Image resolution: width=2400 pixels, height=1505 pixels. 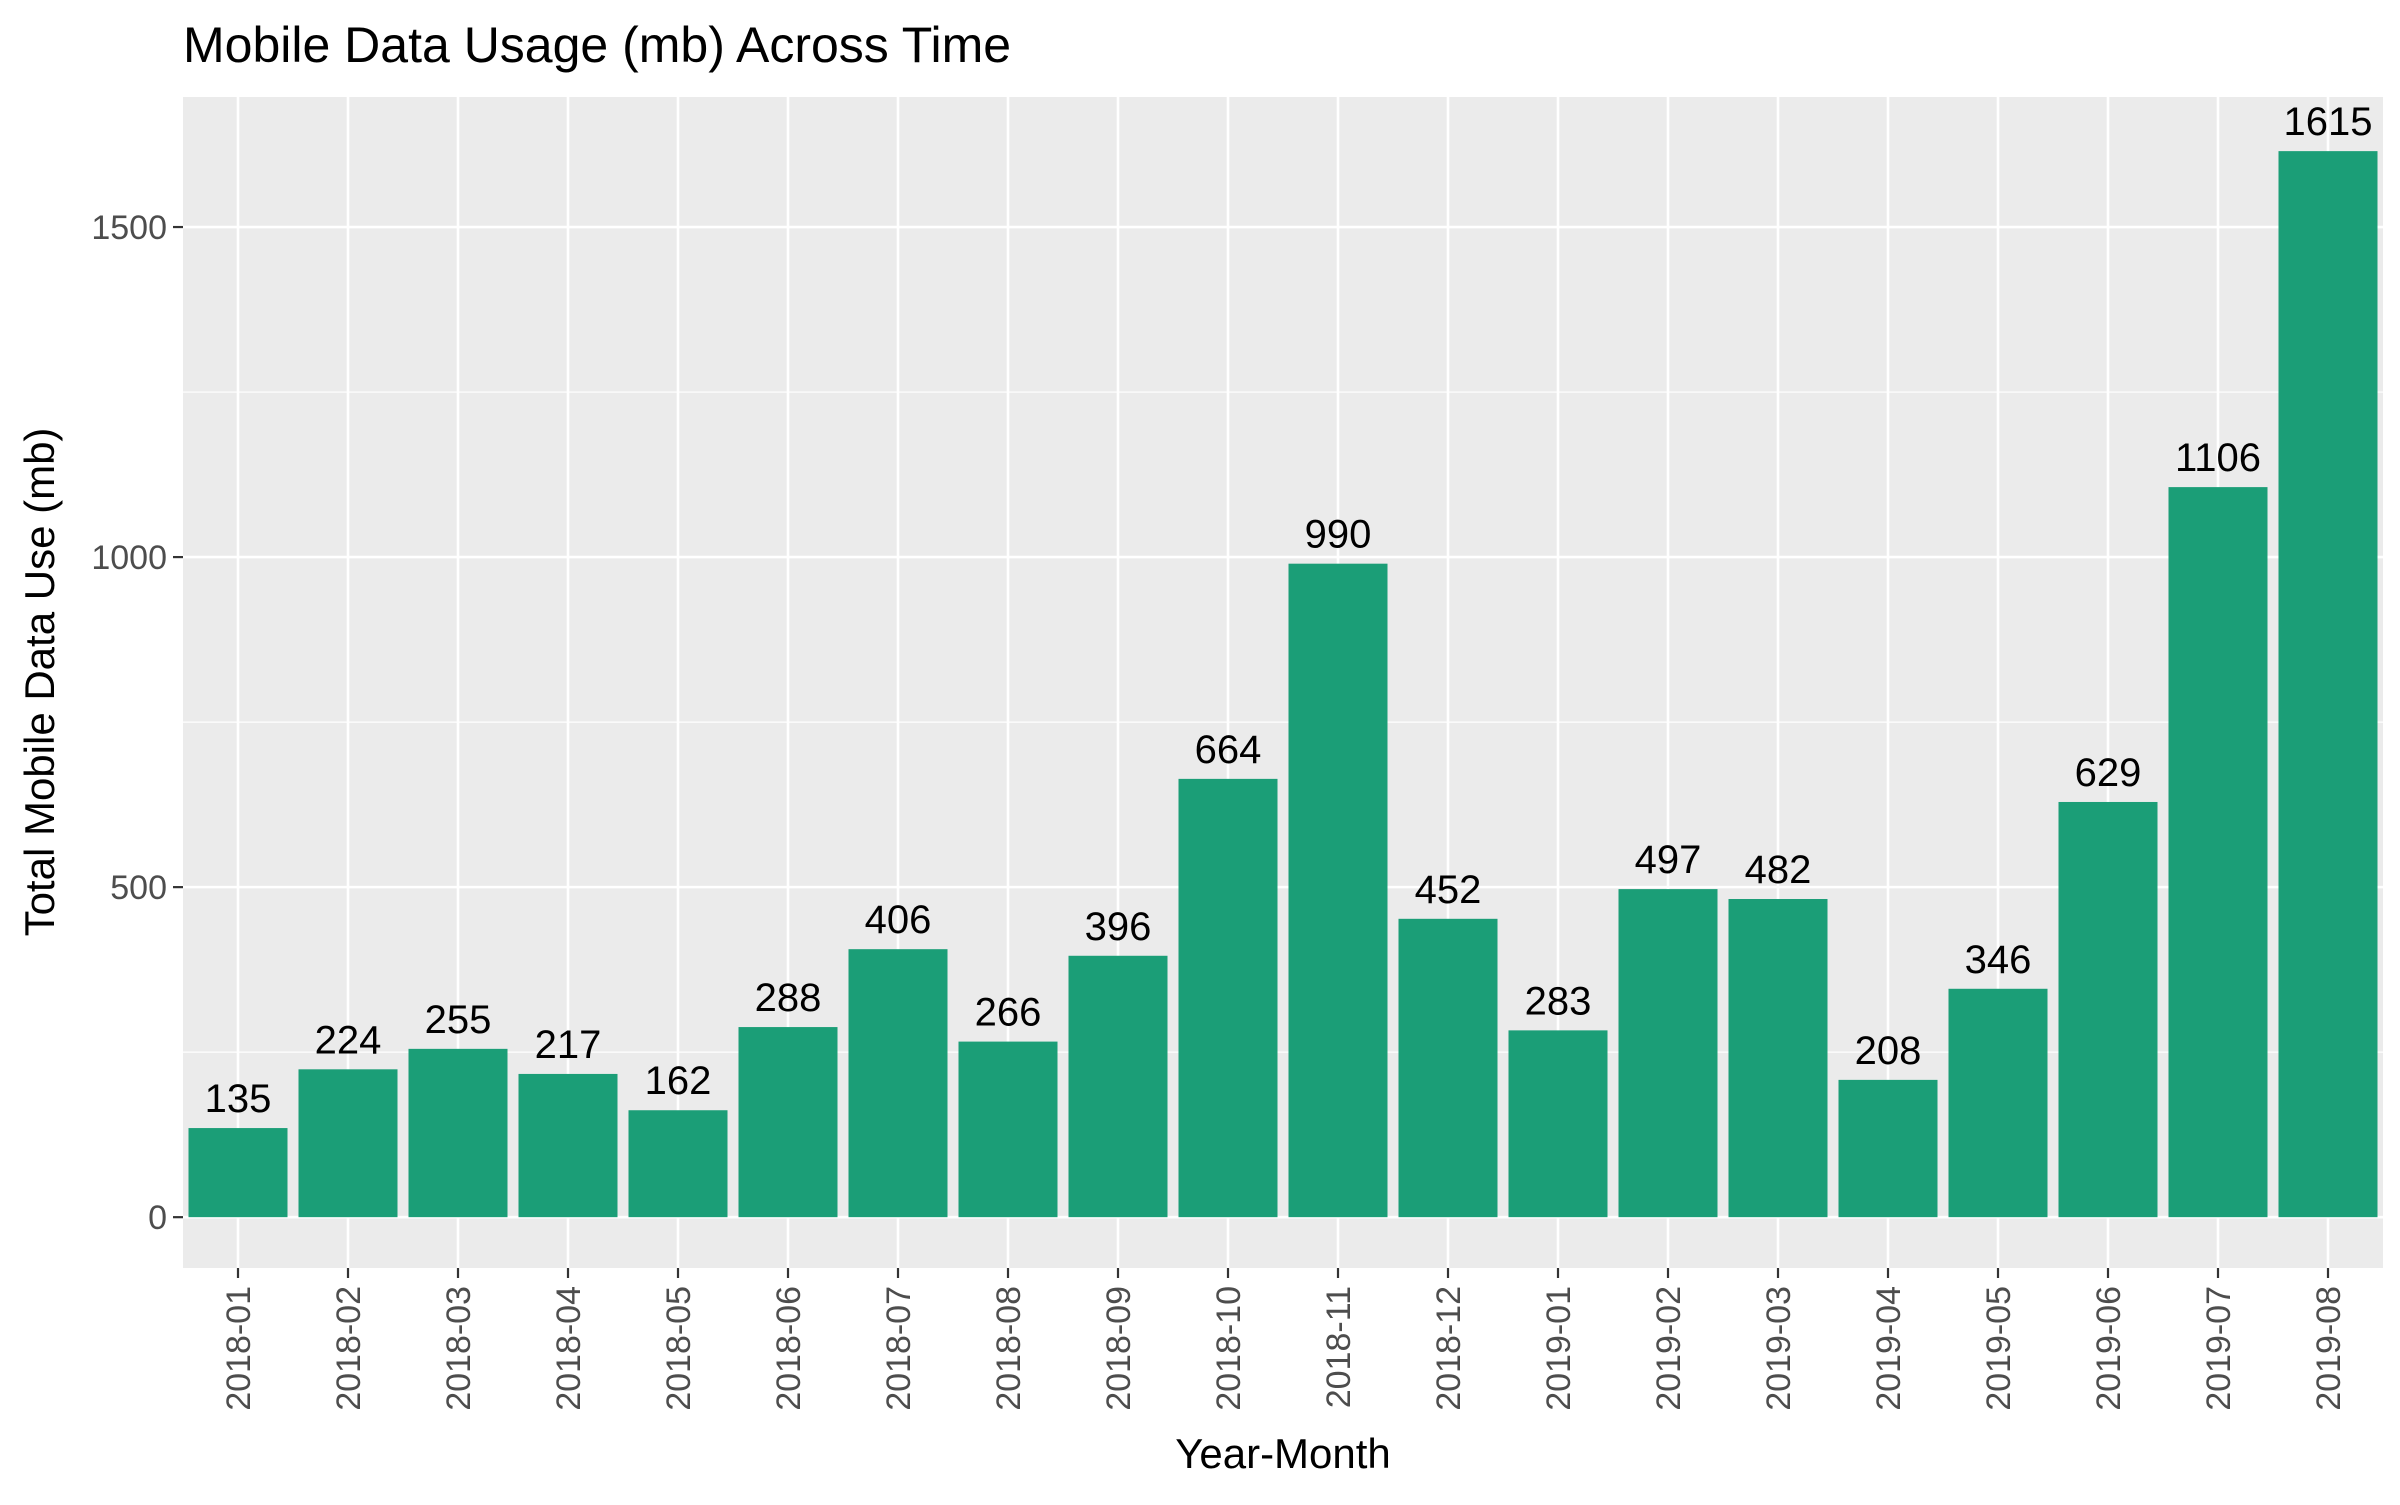 I want to click on y-tick-label: 0, so click(x=157, y=1218).